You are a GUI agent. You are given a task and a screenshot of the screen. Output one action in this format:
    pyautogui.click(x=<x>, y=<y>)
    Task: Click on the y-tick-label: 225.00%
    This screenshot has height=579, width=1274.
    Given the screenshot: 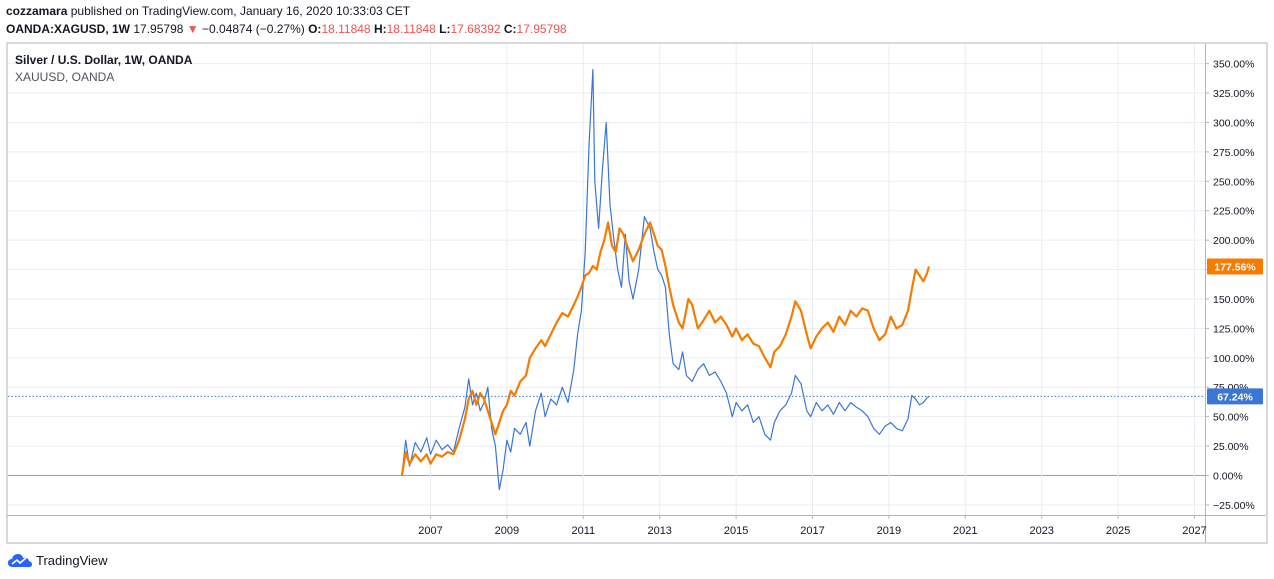 What is the action you would take?
    pyautogui.click(x=1233, y=212)
    